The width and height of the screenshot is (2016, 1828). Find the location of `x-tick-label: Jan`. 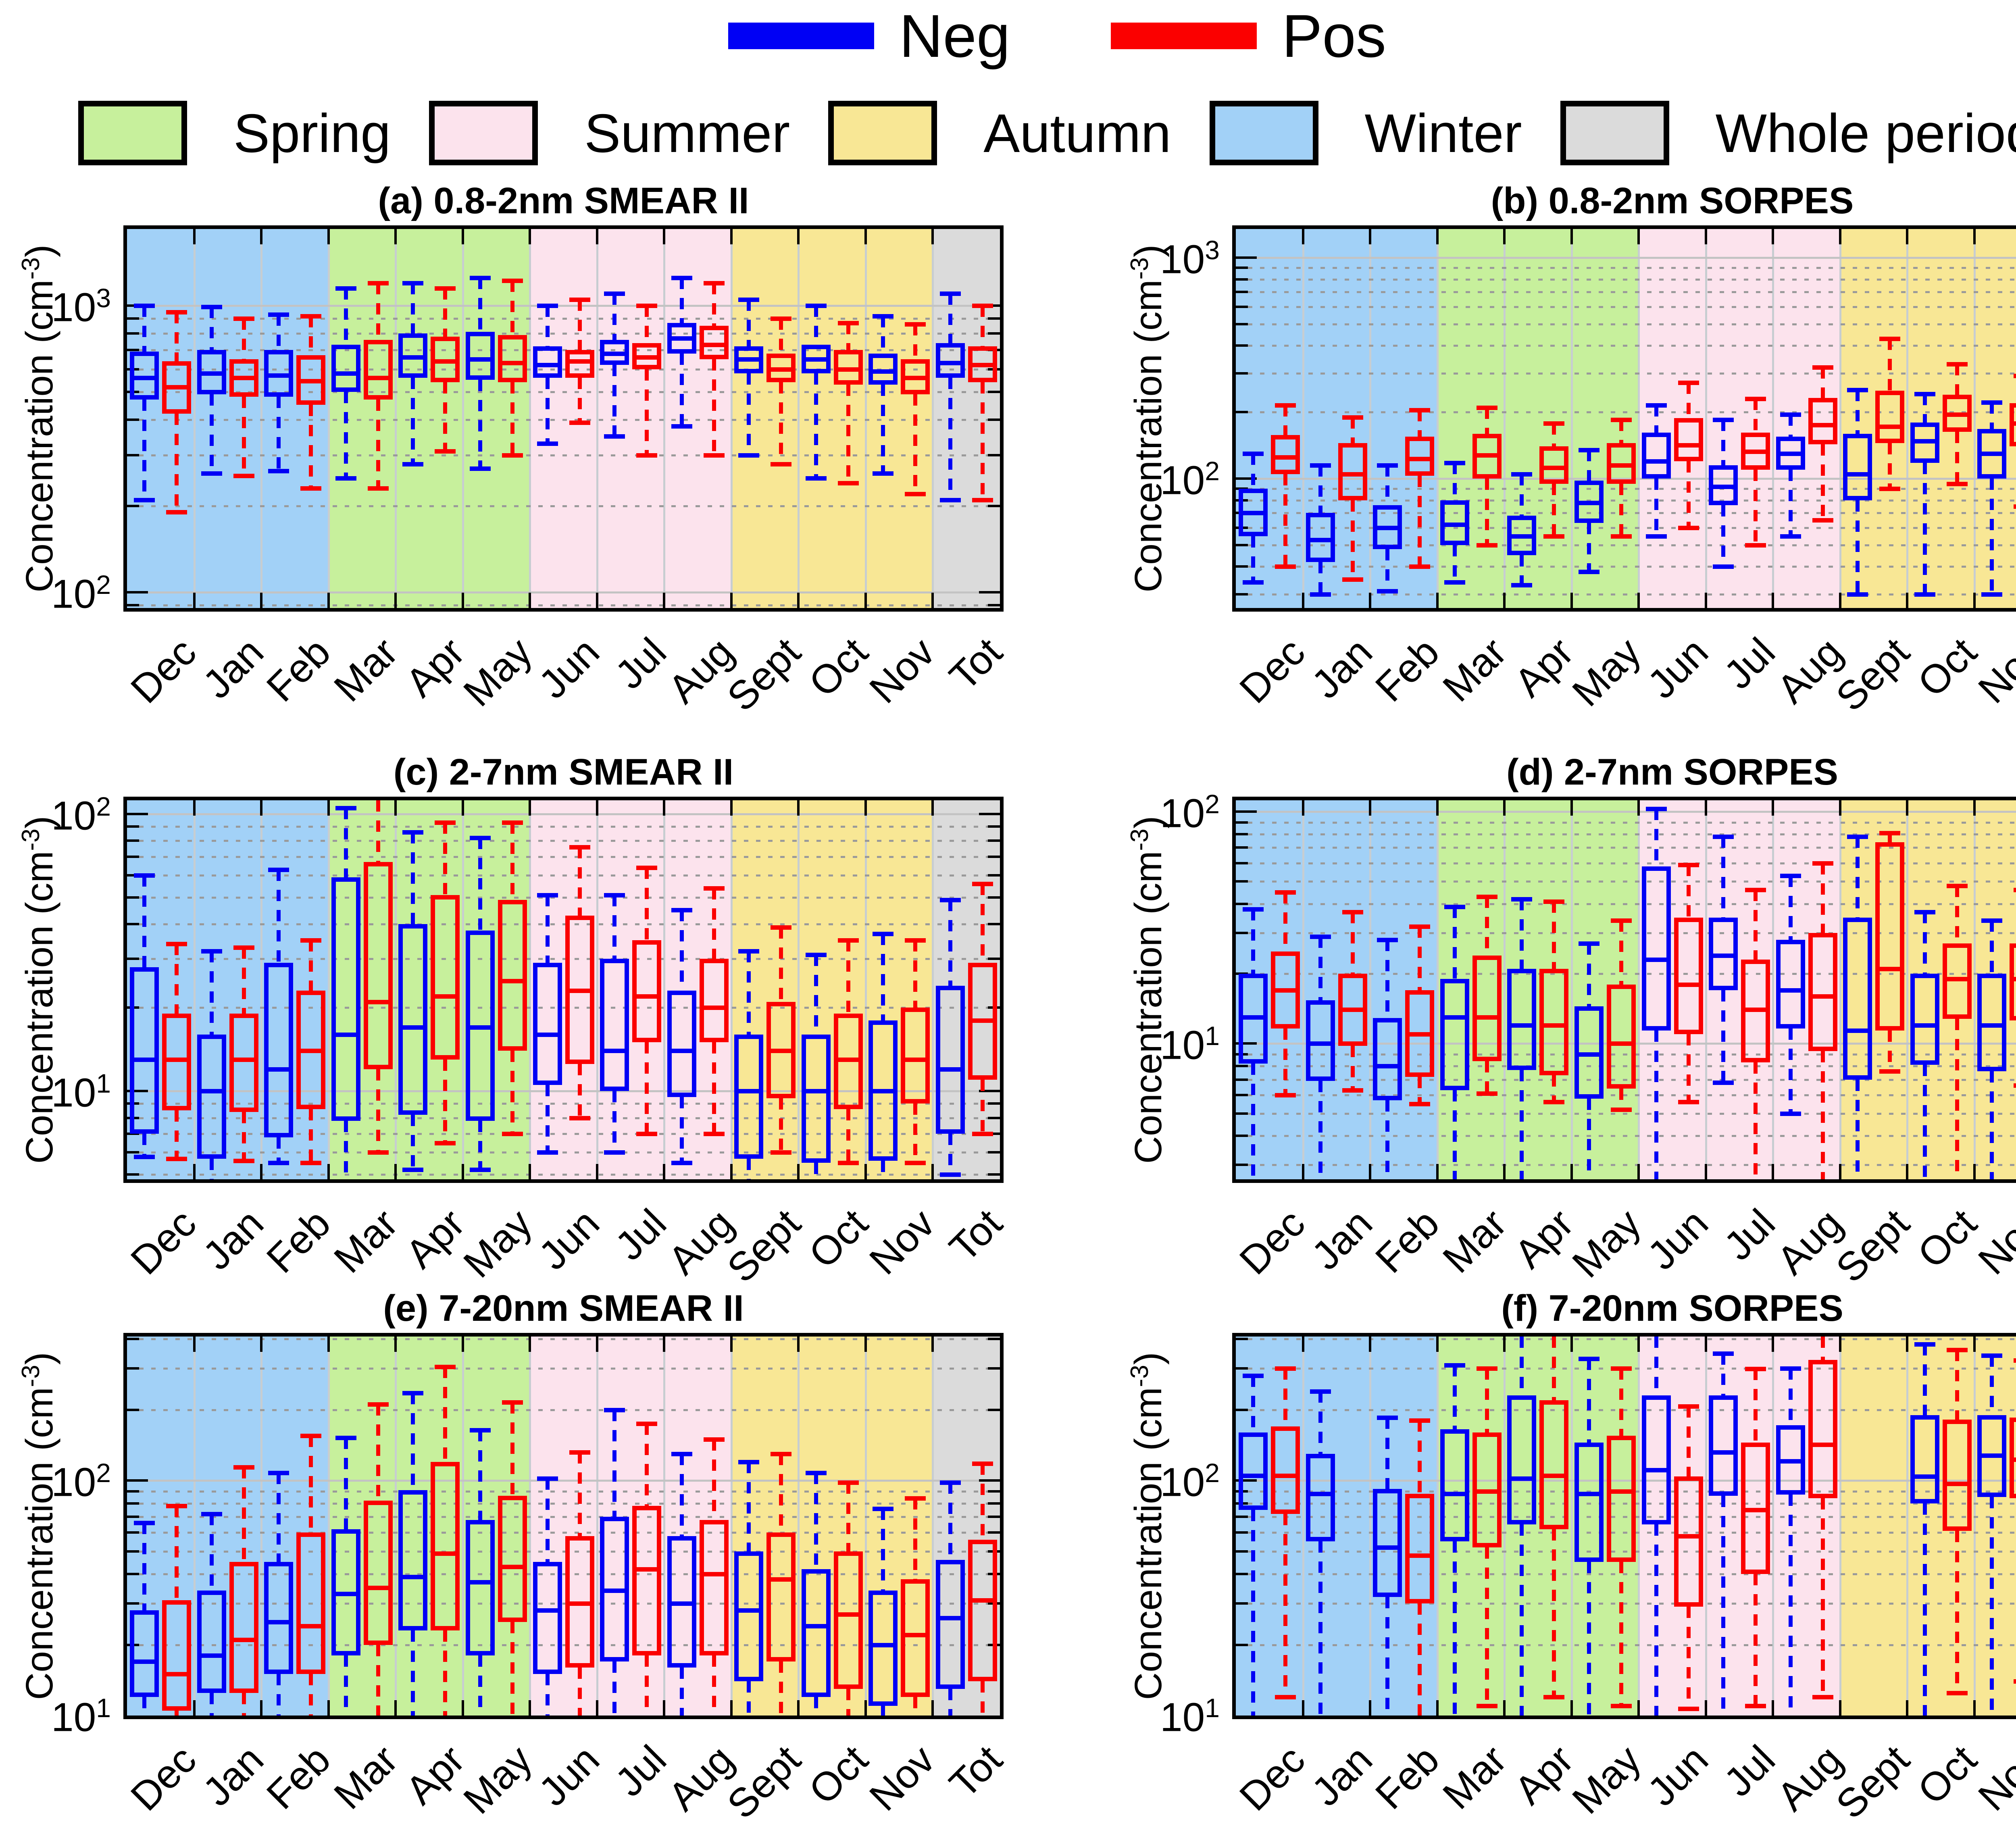

x-tick-label: Jan is located at coordinates (1342, 1239).